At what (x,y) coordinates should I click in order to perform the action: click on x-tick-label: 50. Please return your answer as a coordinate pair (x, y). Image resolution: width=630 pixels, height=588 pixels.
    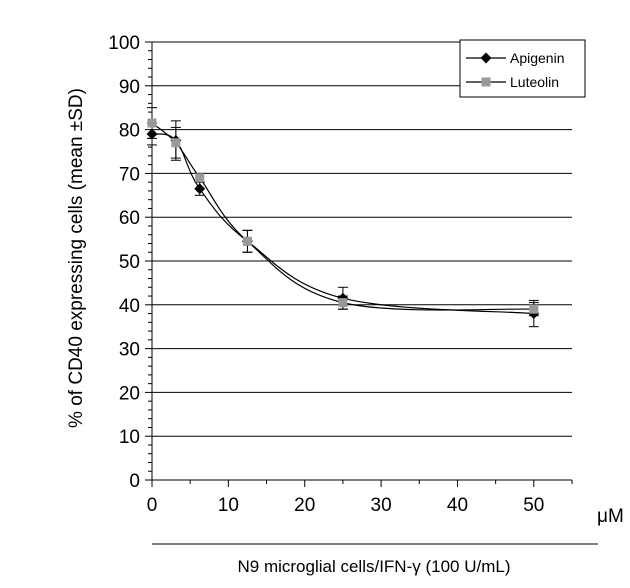
    Looking at the image, I should click on (533, 505).